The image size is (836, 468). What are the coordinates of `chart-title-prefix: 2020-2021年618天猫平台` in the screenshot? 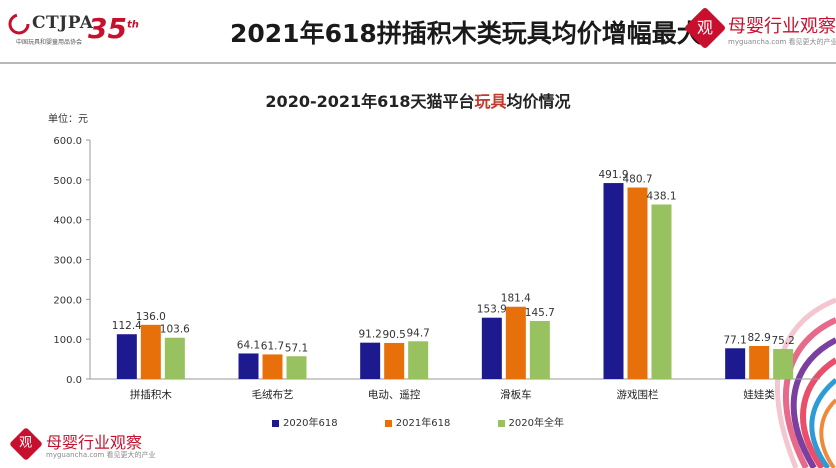 It's located at (370, 101).